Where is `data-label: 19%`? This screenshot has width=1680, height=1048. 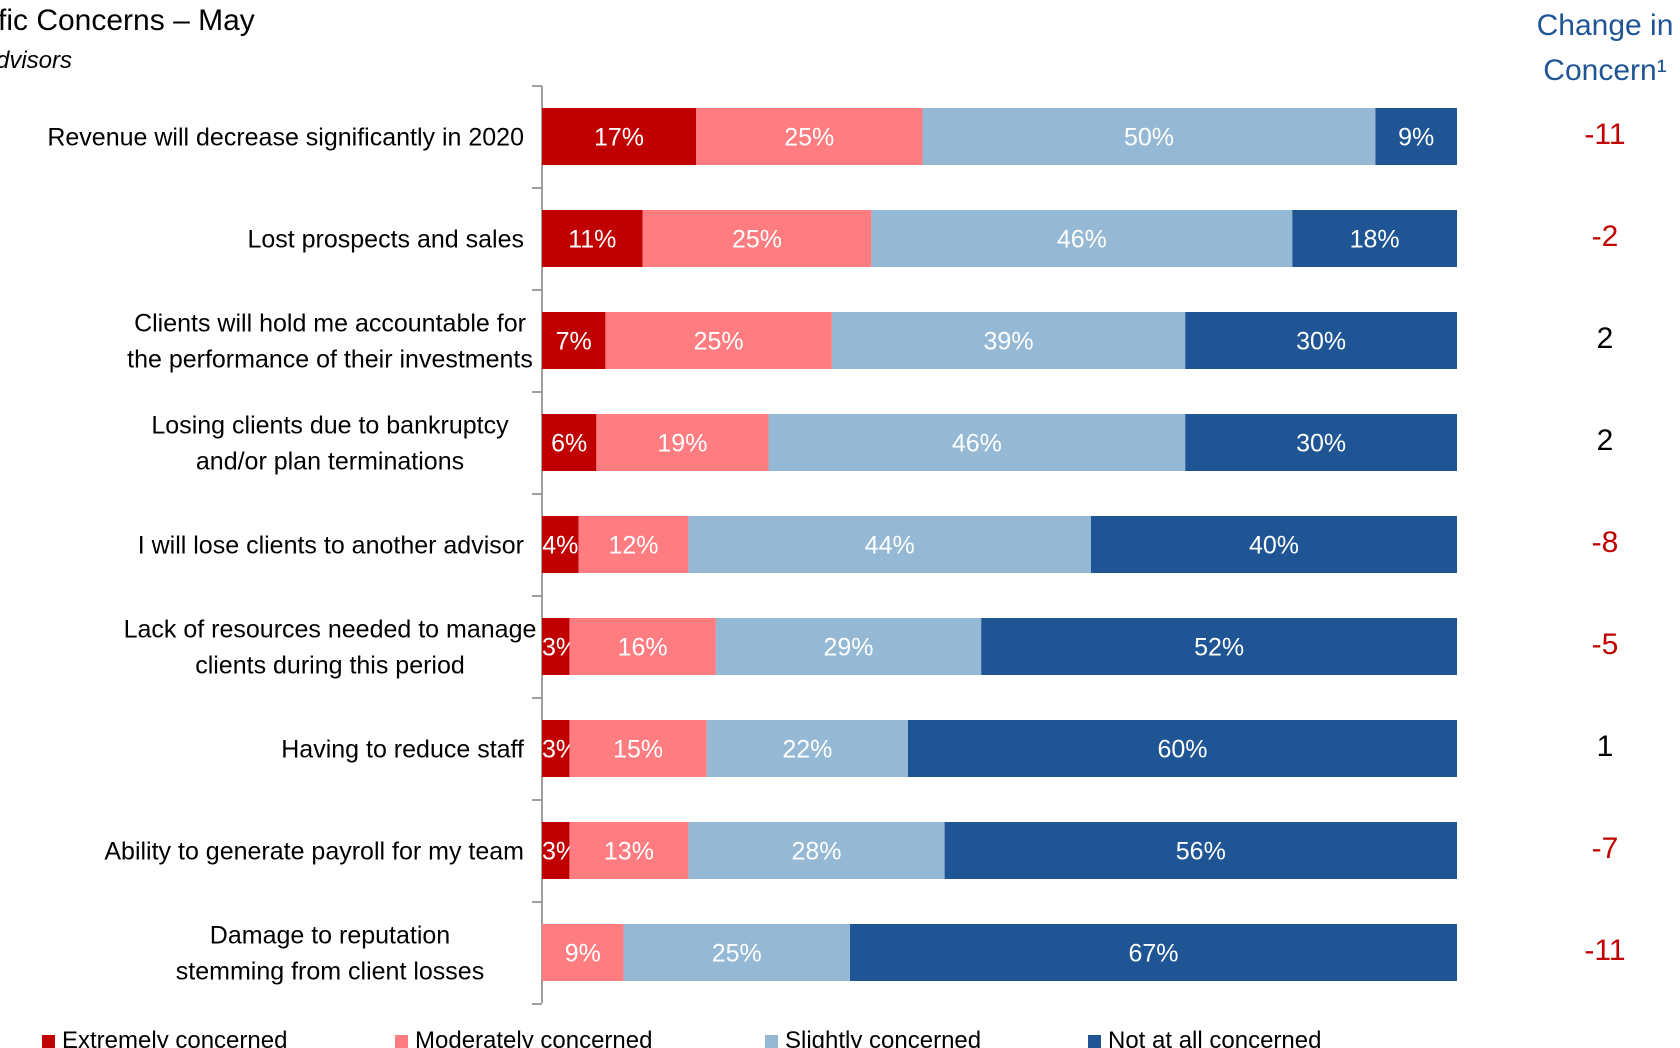 data-label: 19% is located at coordinates (682, 444).